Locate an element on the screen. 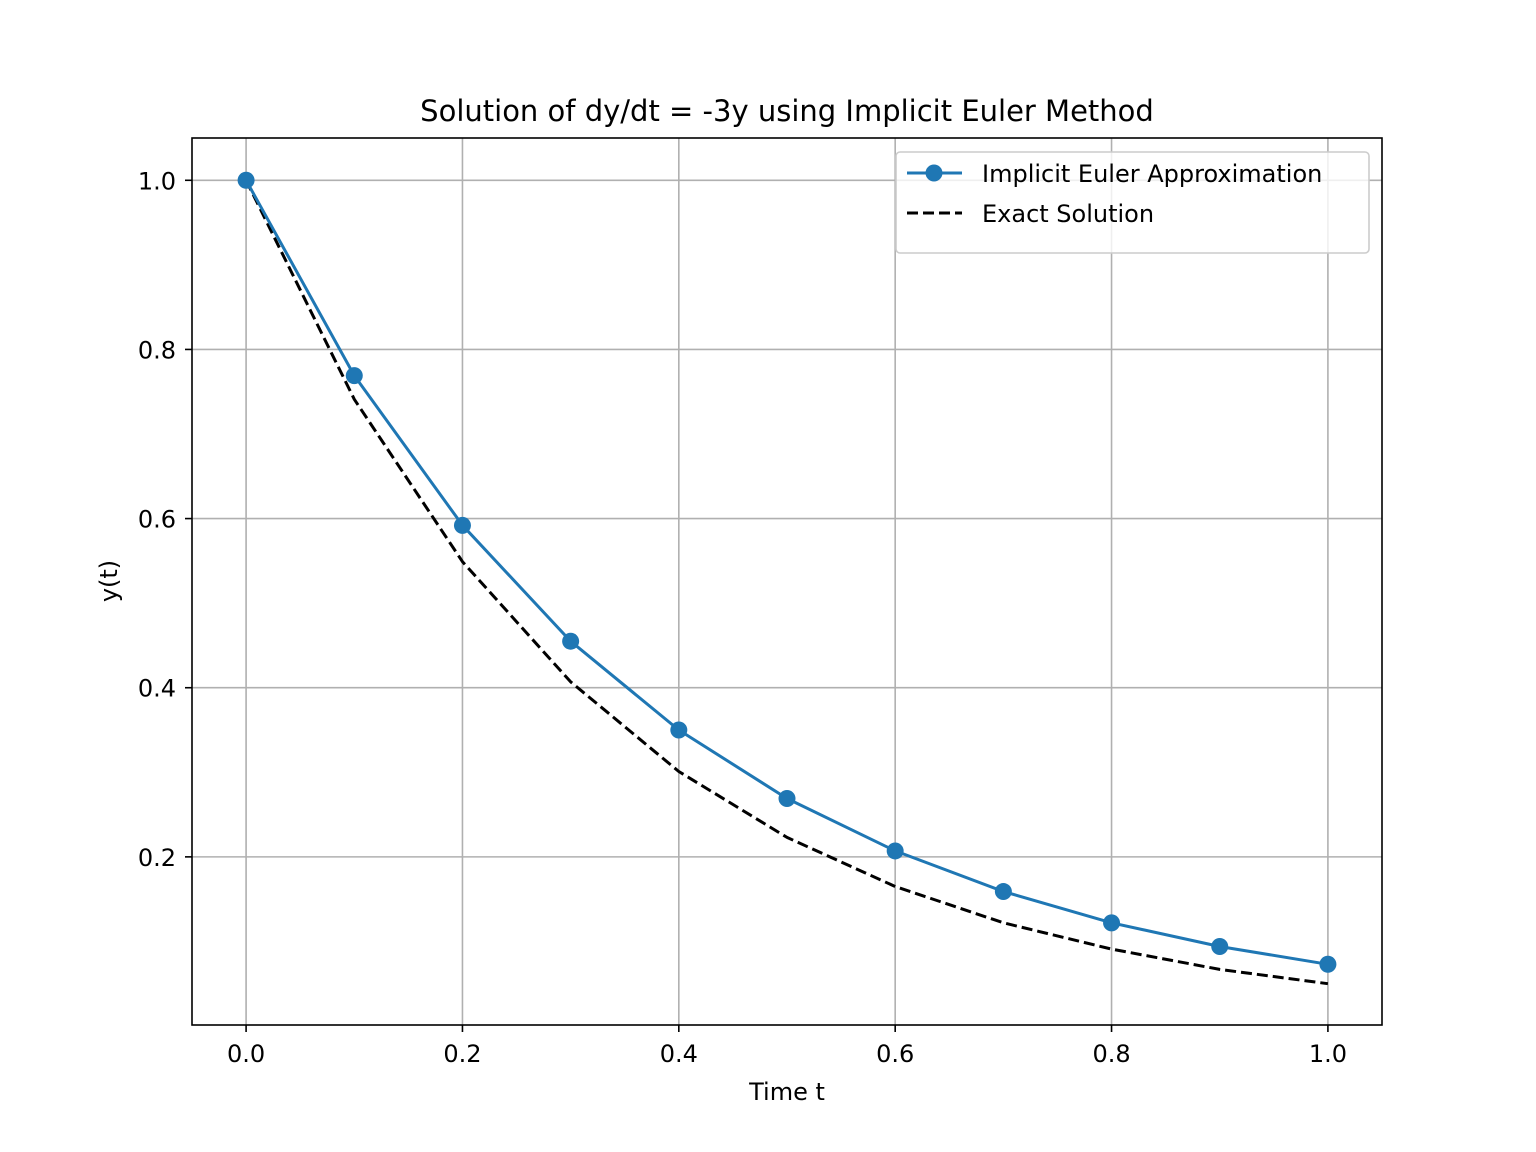  y-tick-label: 0.8 is located at coordinates (157, 350).